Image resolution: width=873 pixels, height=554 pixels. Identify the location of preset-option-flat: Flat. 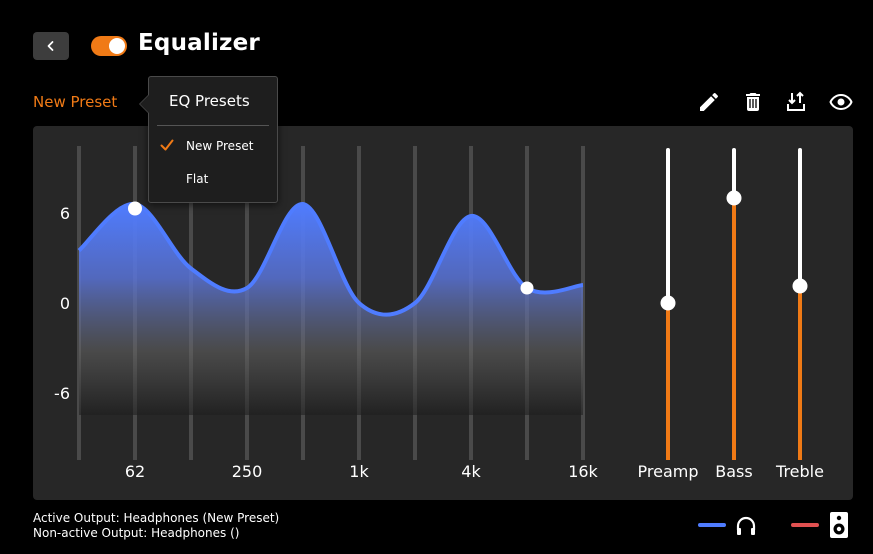
(213, 180).